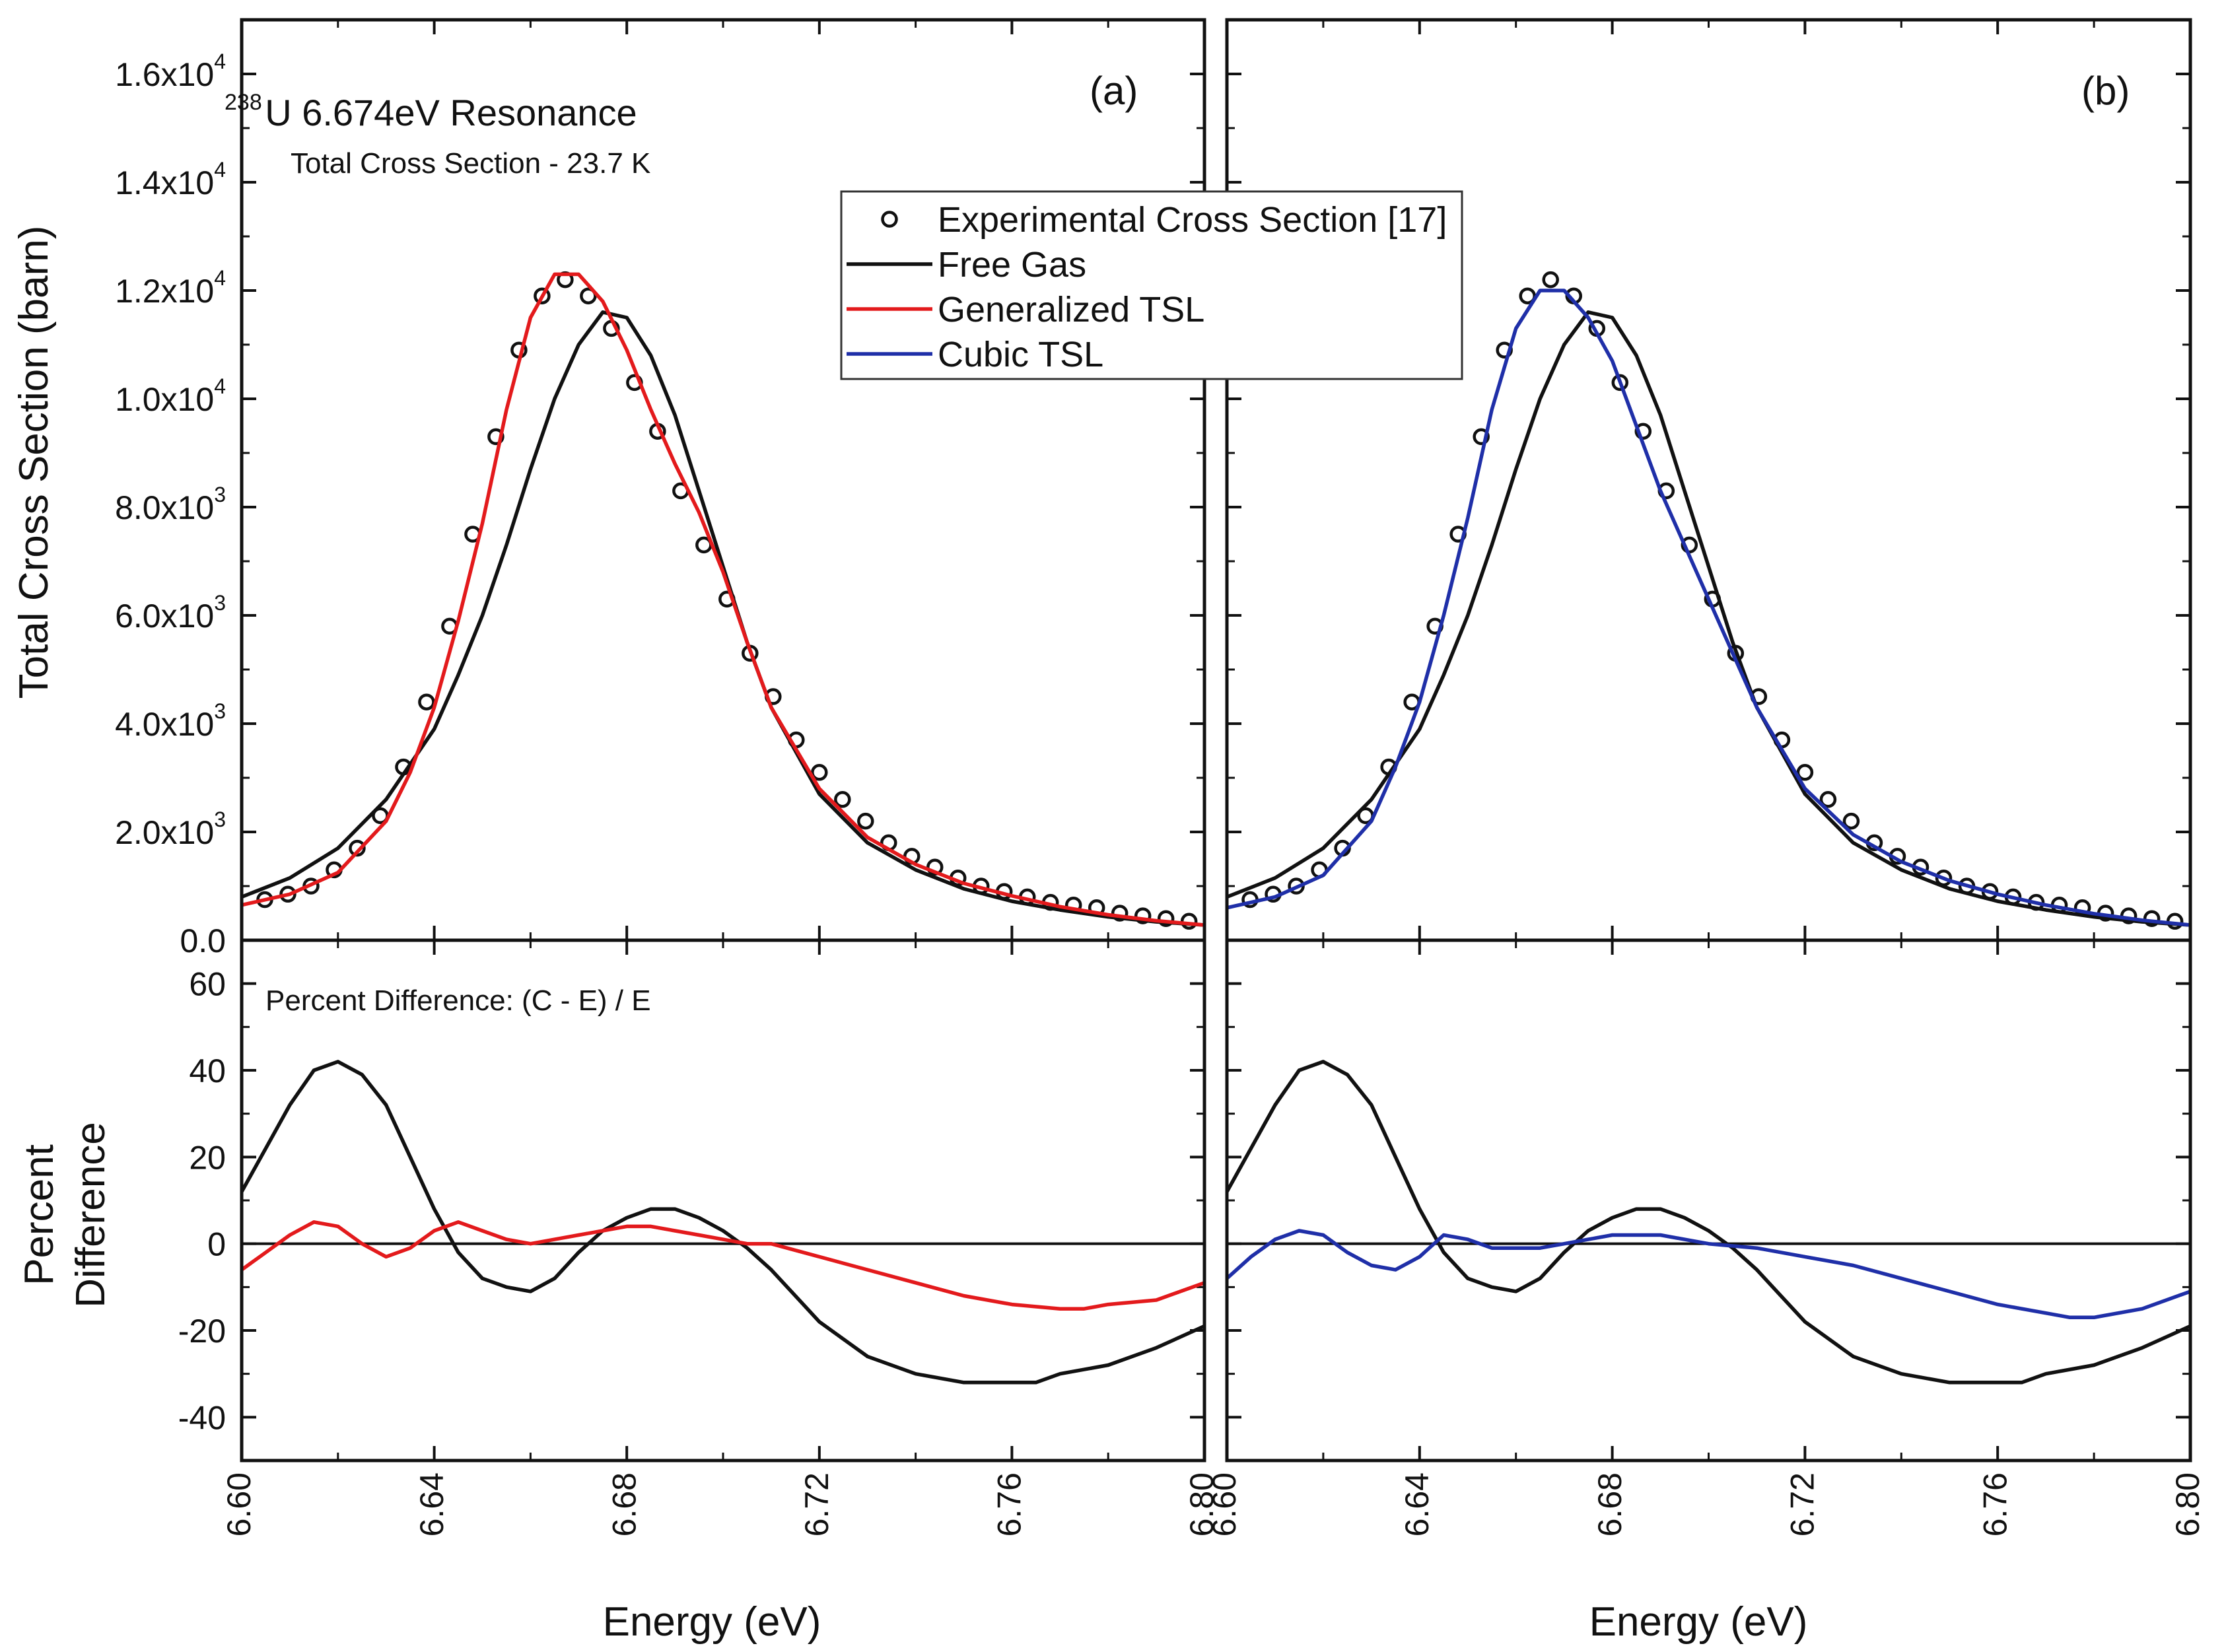 The width and height of the screenshot is (2226, 1652). What do you see at coordinates (164, 507) in the screenshot?
I see `y-tick-label-base: 8.0x10` at bounding box center [164, 507].